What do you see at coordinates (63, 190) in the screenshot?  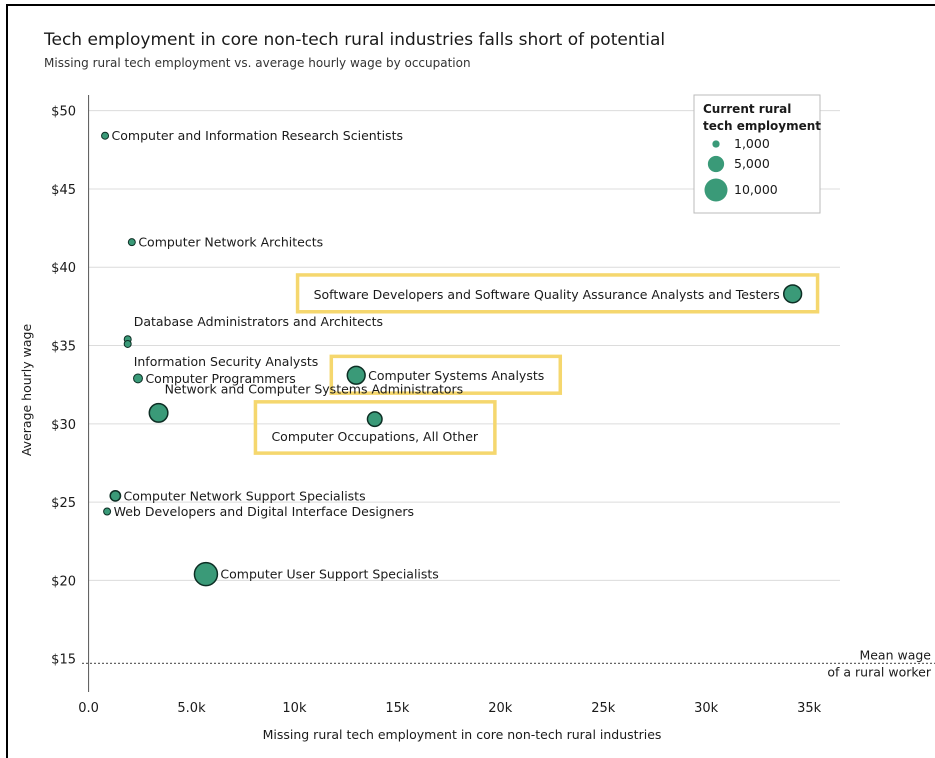 I see `y-tick-label: $45` at bounding box center [63, 190].